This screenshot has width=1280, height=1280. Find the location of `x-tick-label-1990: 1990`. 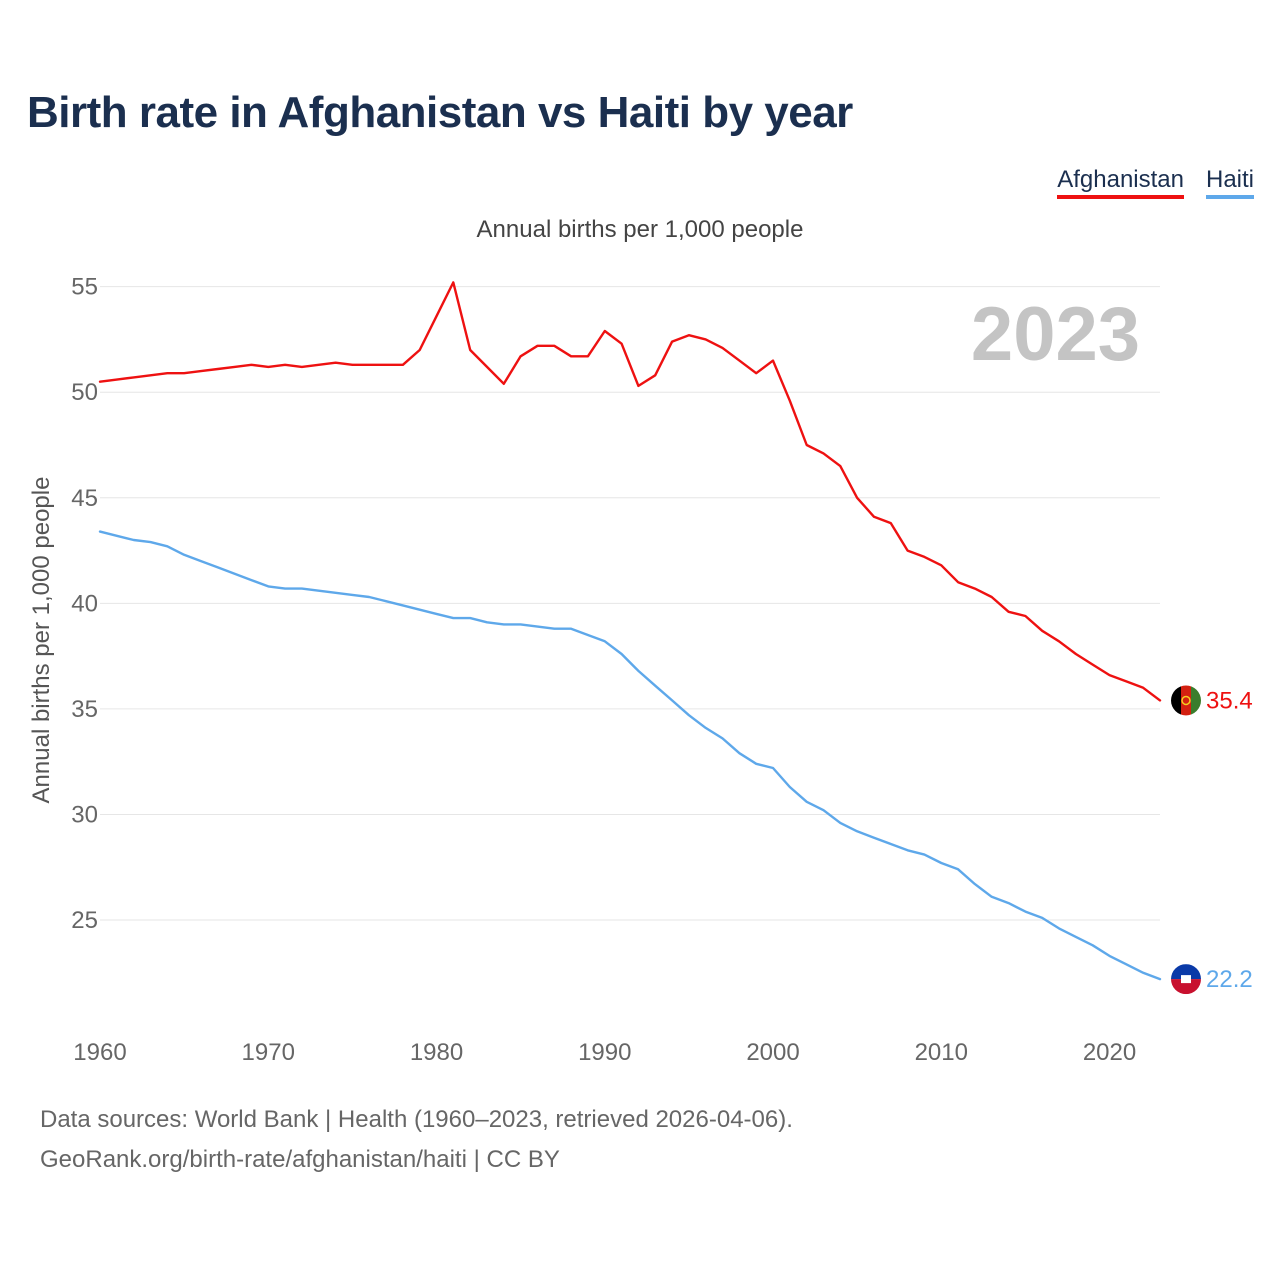

x-tick-label-1990: 1990 is located at coordinates (604, 1052).